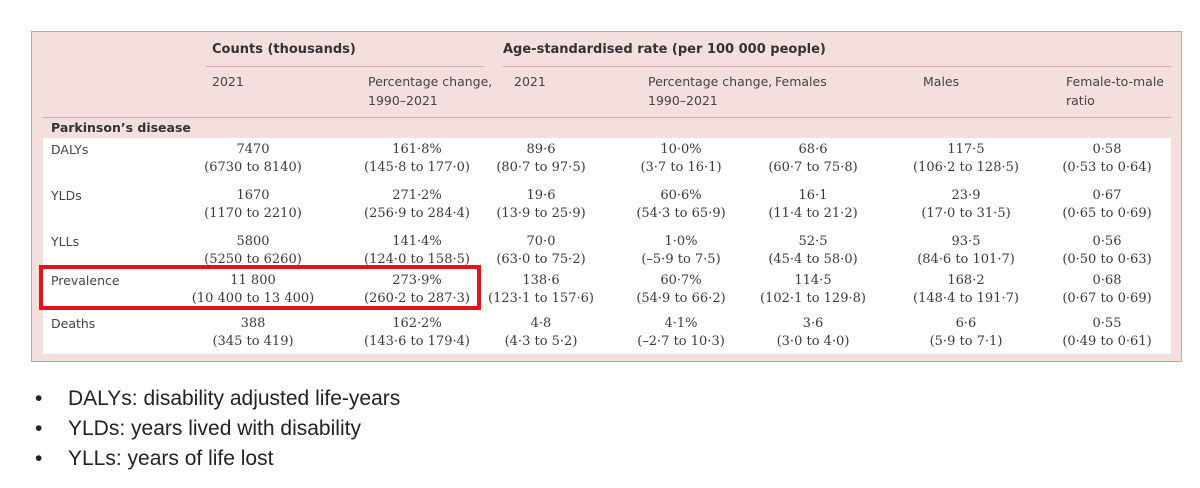  I want to click on table-cell: 16·1 (11·4 to 21·2), so click(813, 205).